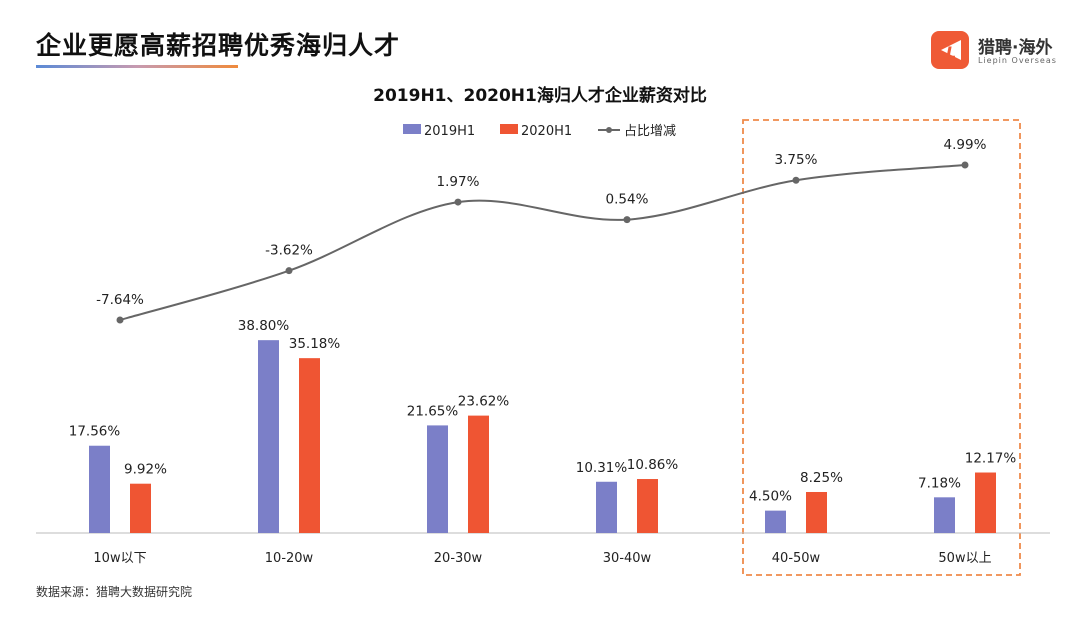 Image resolution: width=1080 pixels, height=623 pixels. What do you see at coordinates (458, 558) in the screenshot?
I see `x-tick-label: 20-30w` at bounding box center [458, 558].